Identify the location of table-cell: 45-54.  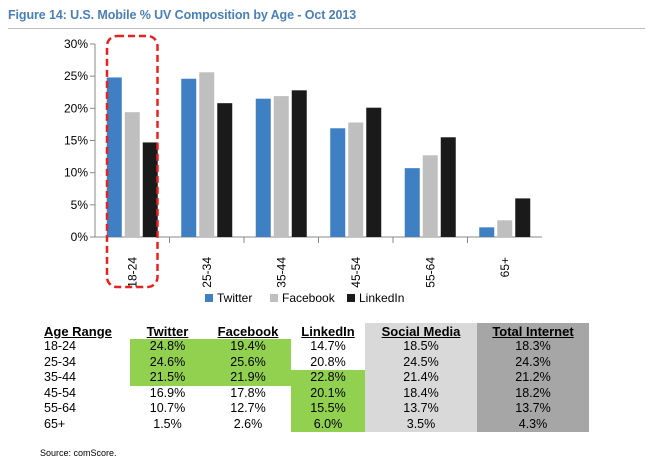
(60, 392).